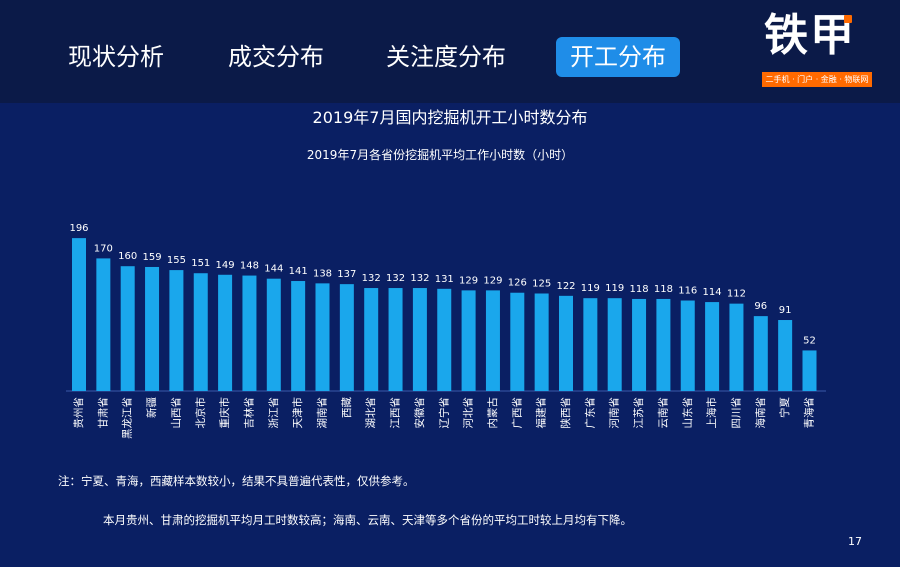 The image size is (900, 567). Describe the element at coordinates (249, 266) in the screenshot. I see `data-label-7: 148` at that location.